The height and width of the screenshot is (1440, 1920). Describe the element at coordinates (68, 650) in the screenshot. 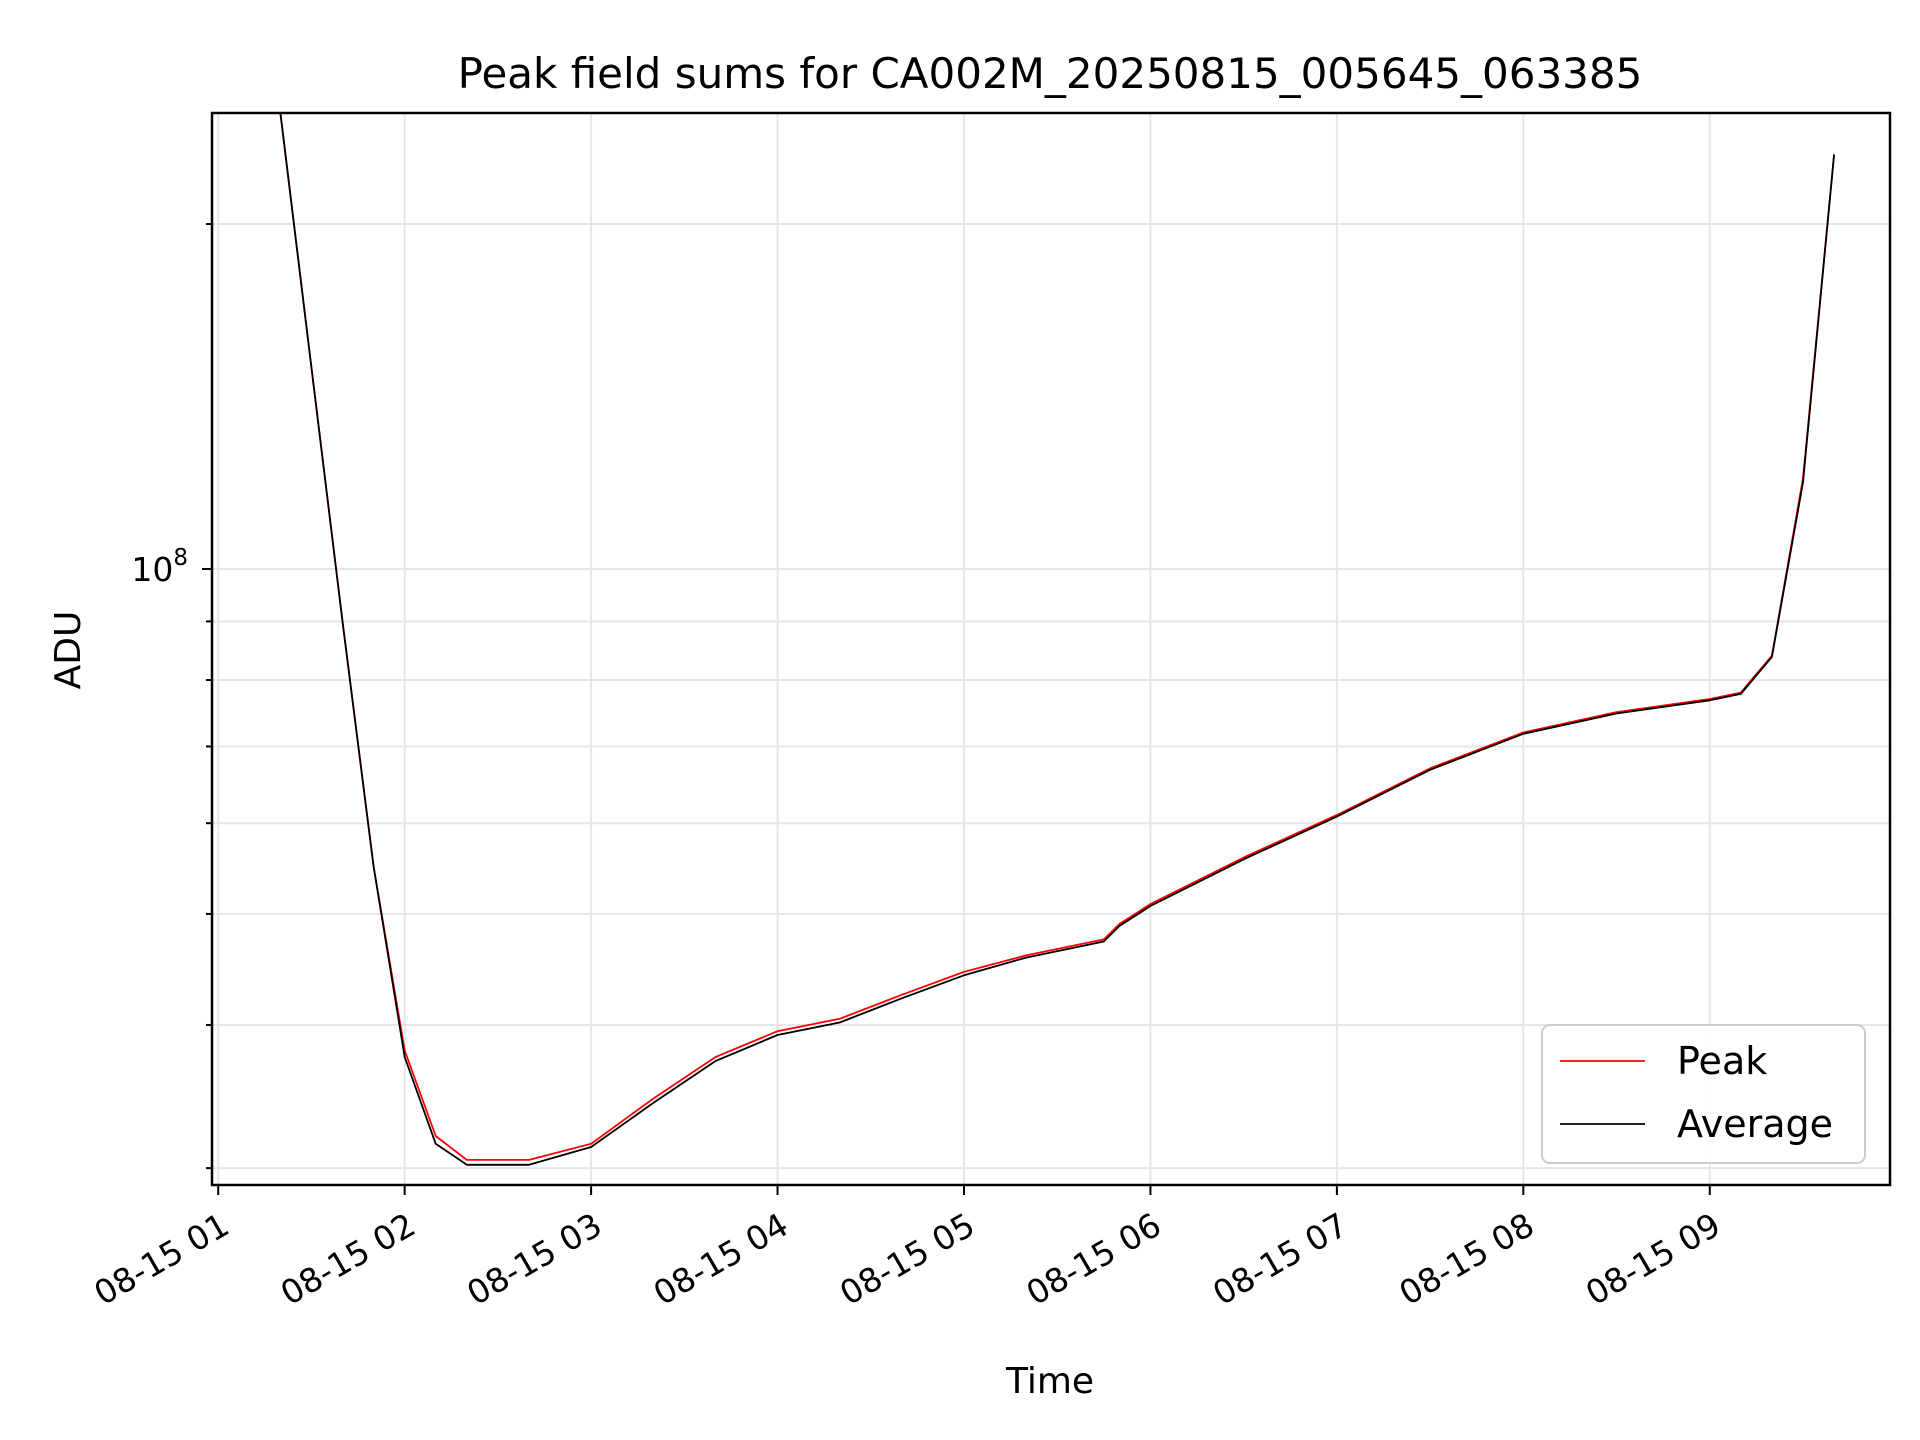

I see `y-axis-label: ADU` at that location.